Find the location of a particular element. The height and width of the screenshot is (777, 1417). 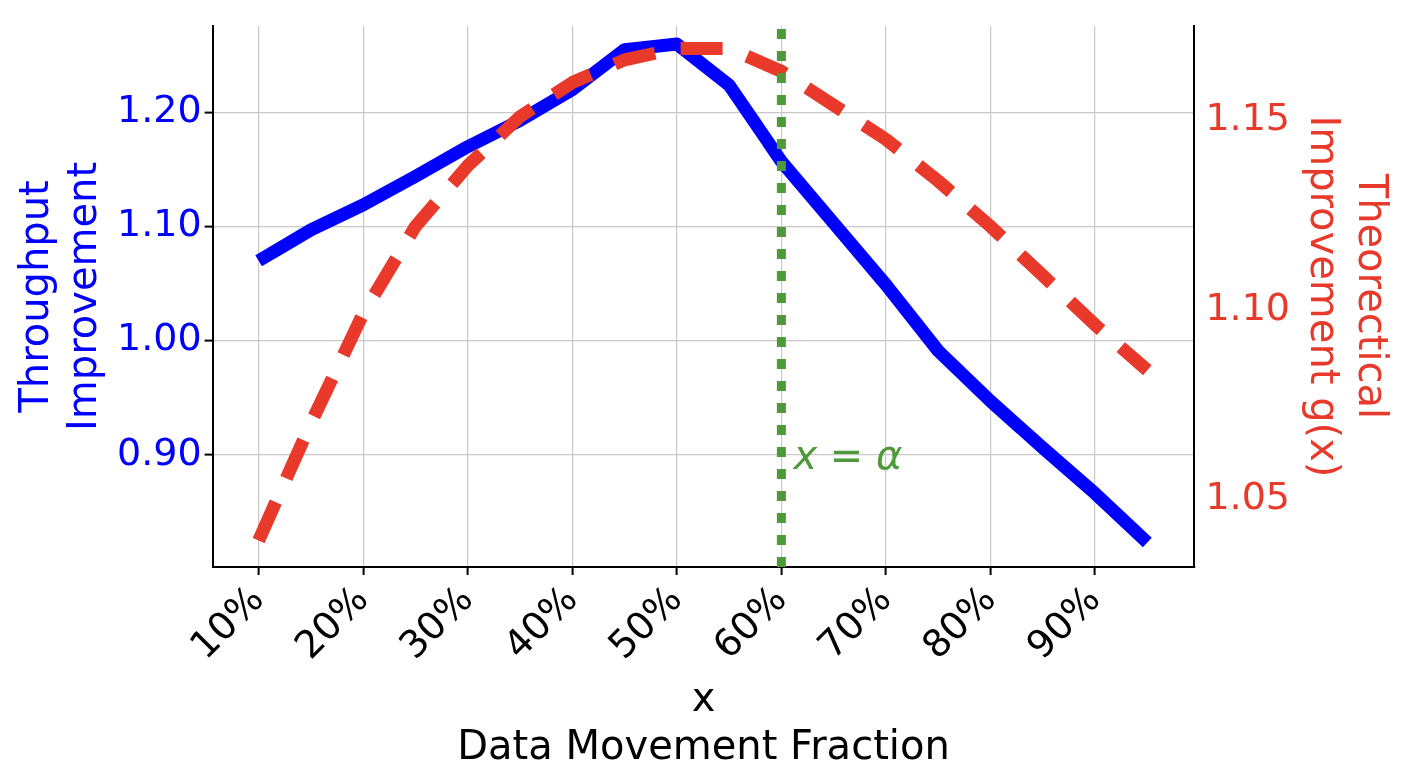

y-tick-label: 1.00 is located at coordinates (159, 337).